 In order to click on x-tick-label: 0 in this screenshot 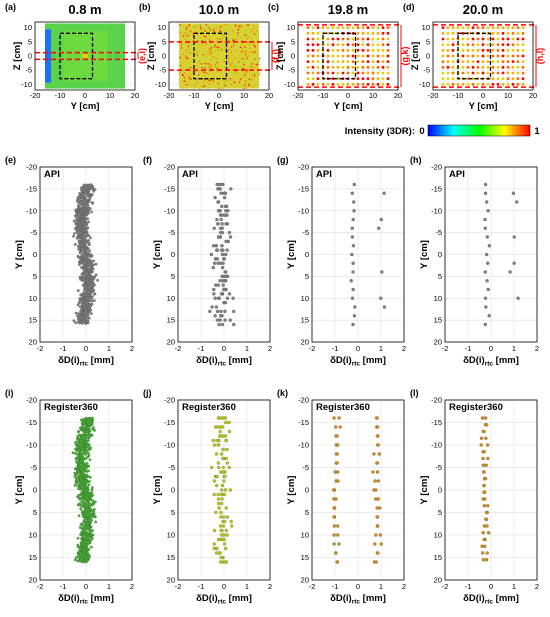, I will do `click(224, 586)`.